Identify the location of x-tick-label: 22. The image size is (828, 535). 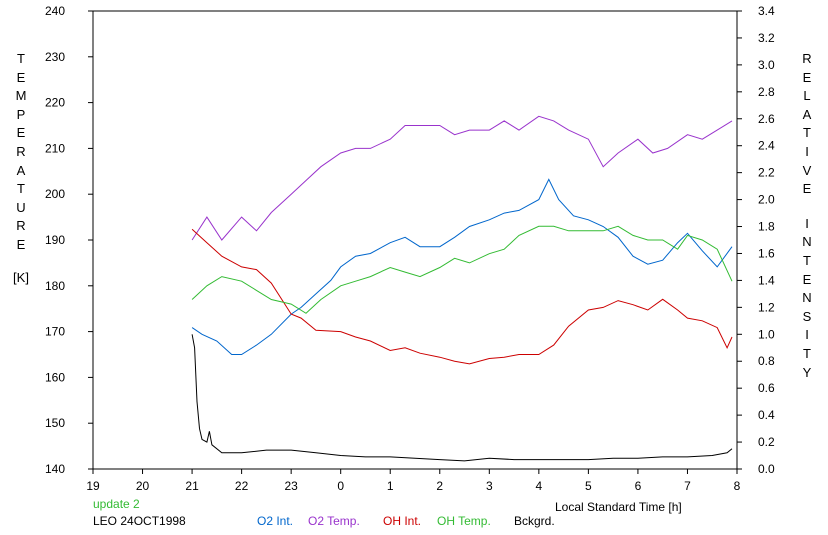
(242, 486).